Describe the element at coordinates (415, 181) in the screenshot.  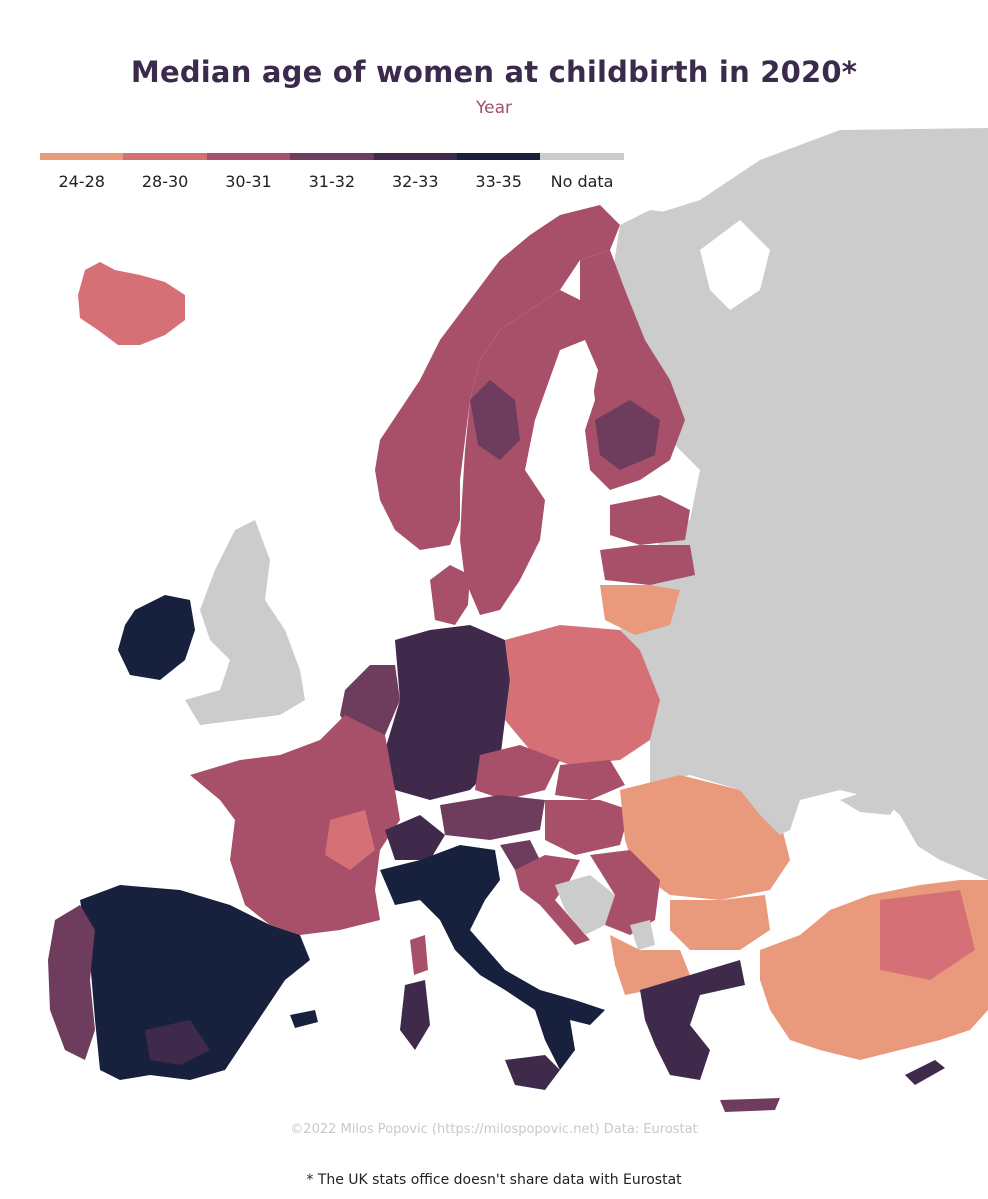
I see `legend-label: 32-33` at that location.